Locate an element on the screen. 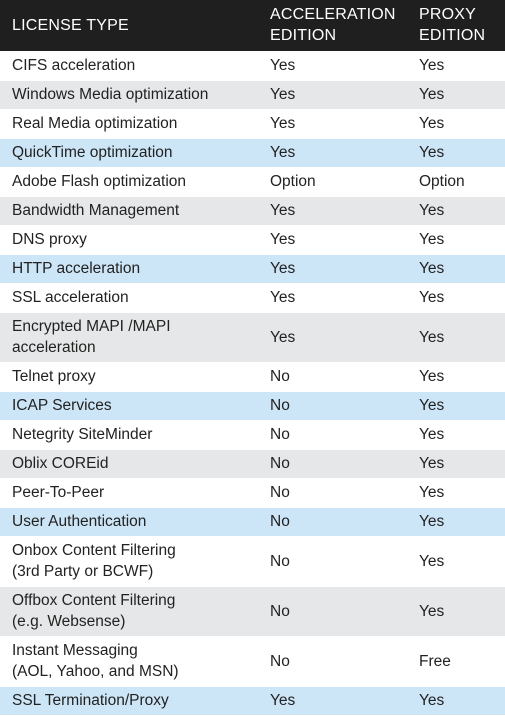  table-row: QuickTime optimization Yes Yes is located at coordinates (252, 152).